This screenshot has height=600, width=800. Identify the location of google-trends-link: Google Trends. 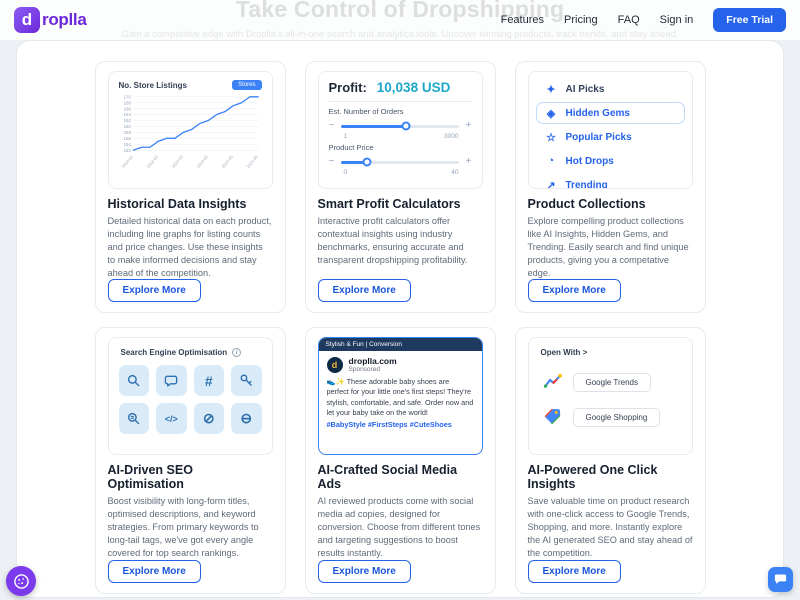
(611, 382).